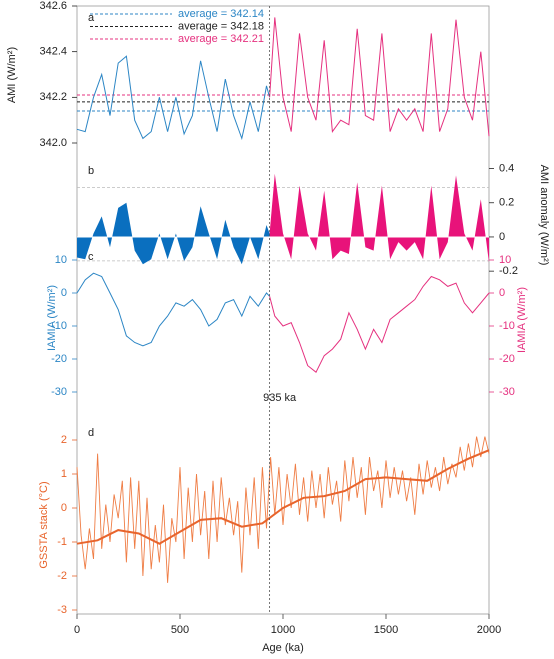  What do you see at coordinates (506, 168) in the screenshot?
I see `y-tick-label: 0.4` at bounding box center [506, 168].